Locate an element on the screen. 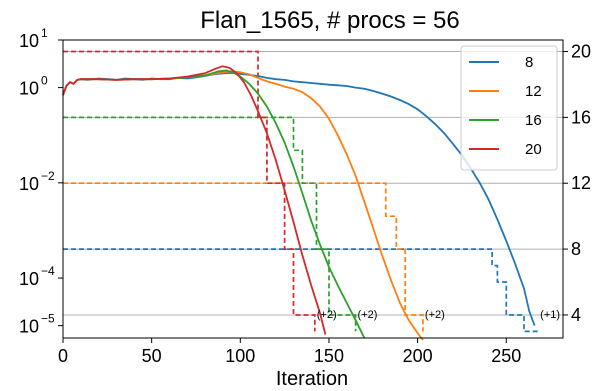 This screenshot has width=600, height=391. legend-label: 8 is located at coordinates (529, 62).